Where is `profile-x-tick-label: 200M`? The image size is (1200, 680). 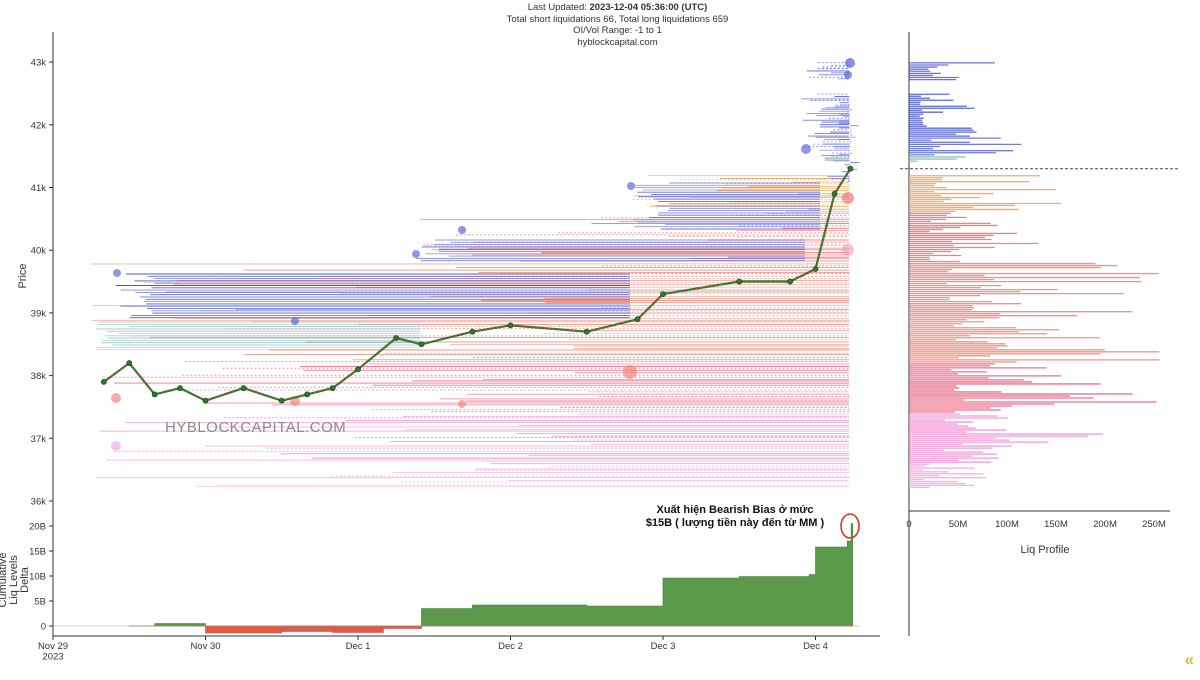 profile-x-tick-label: 200M is located at coordinates (1105, 524).